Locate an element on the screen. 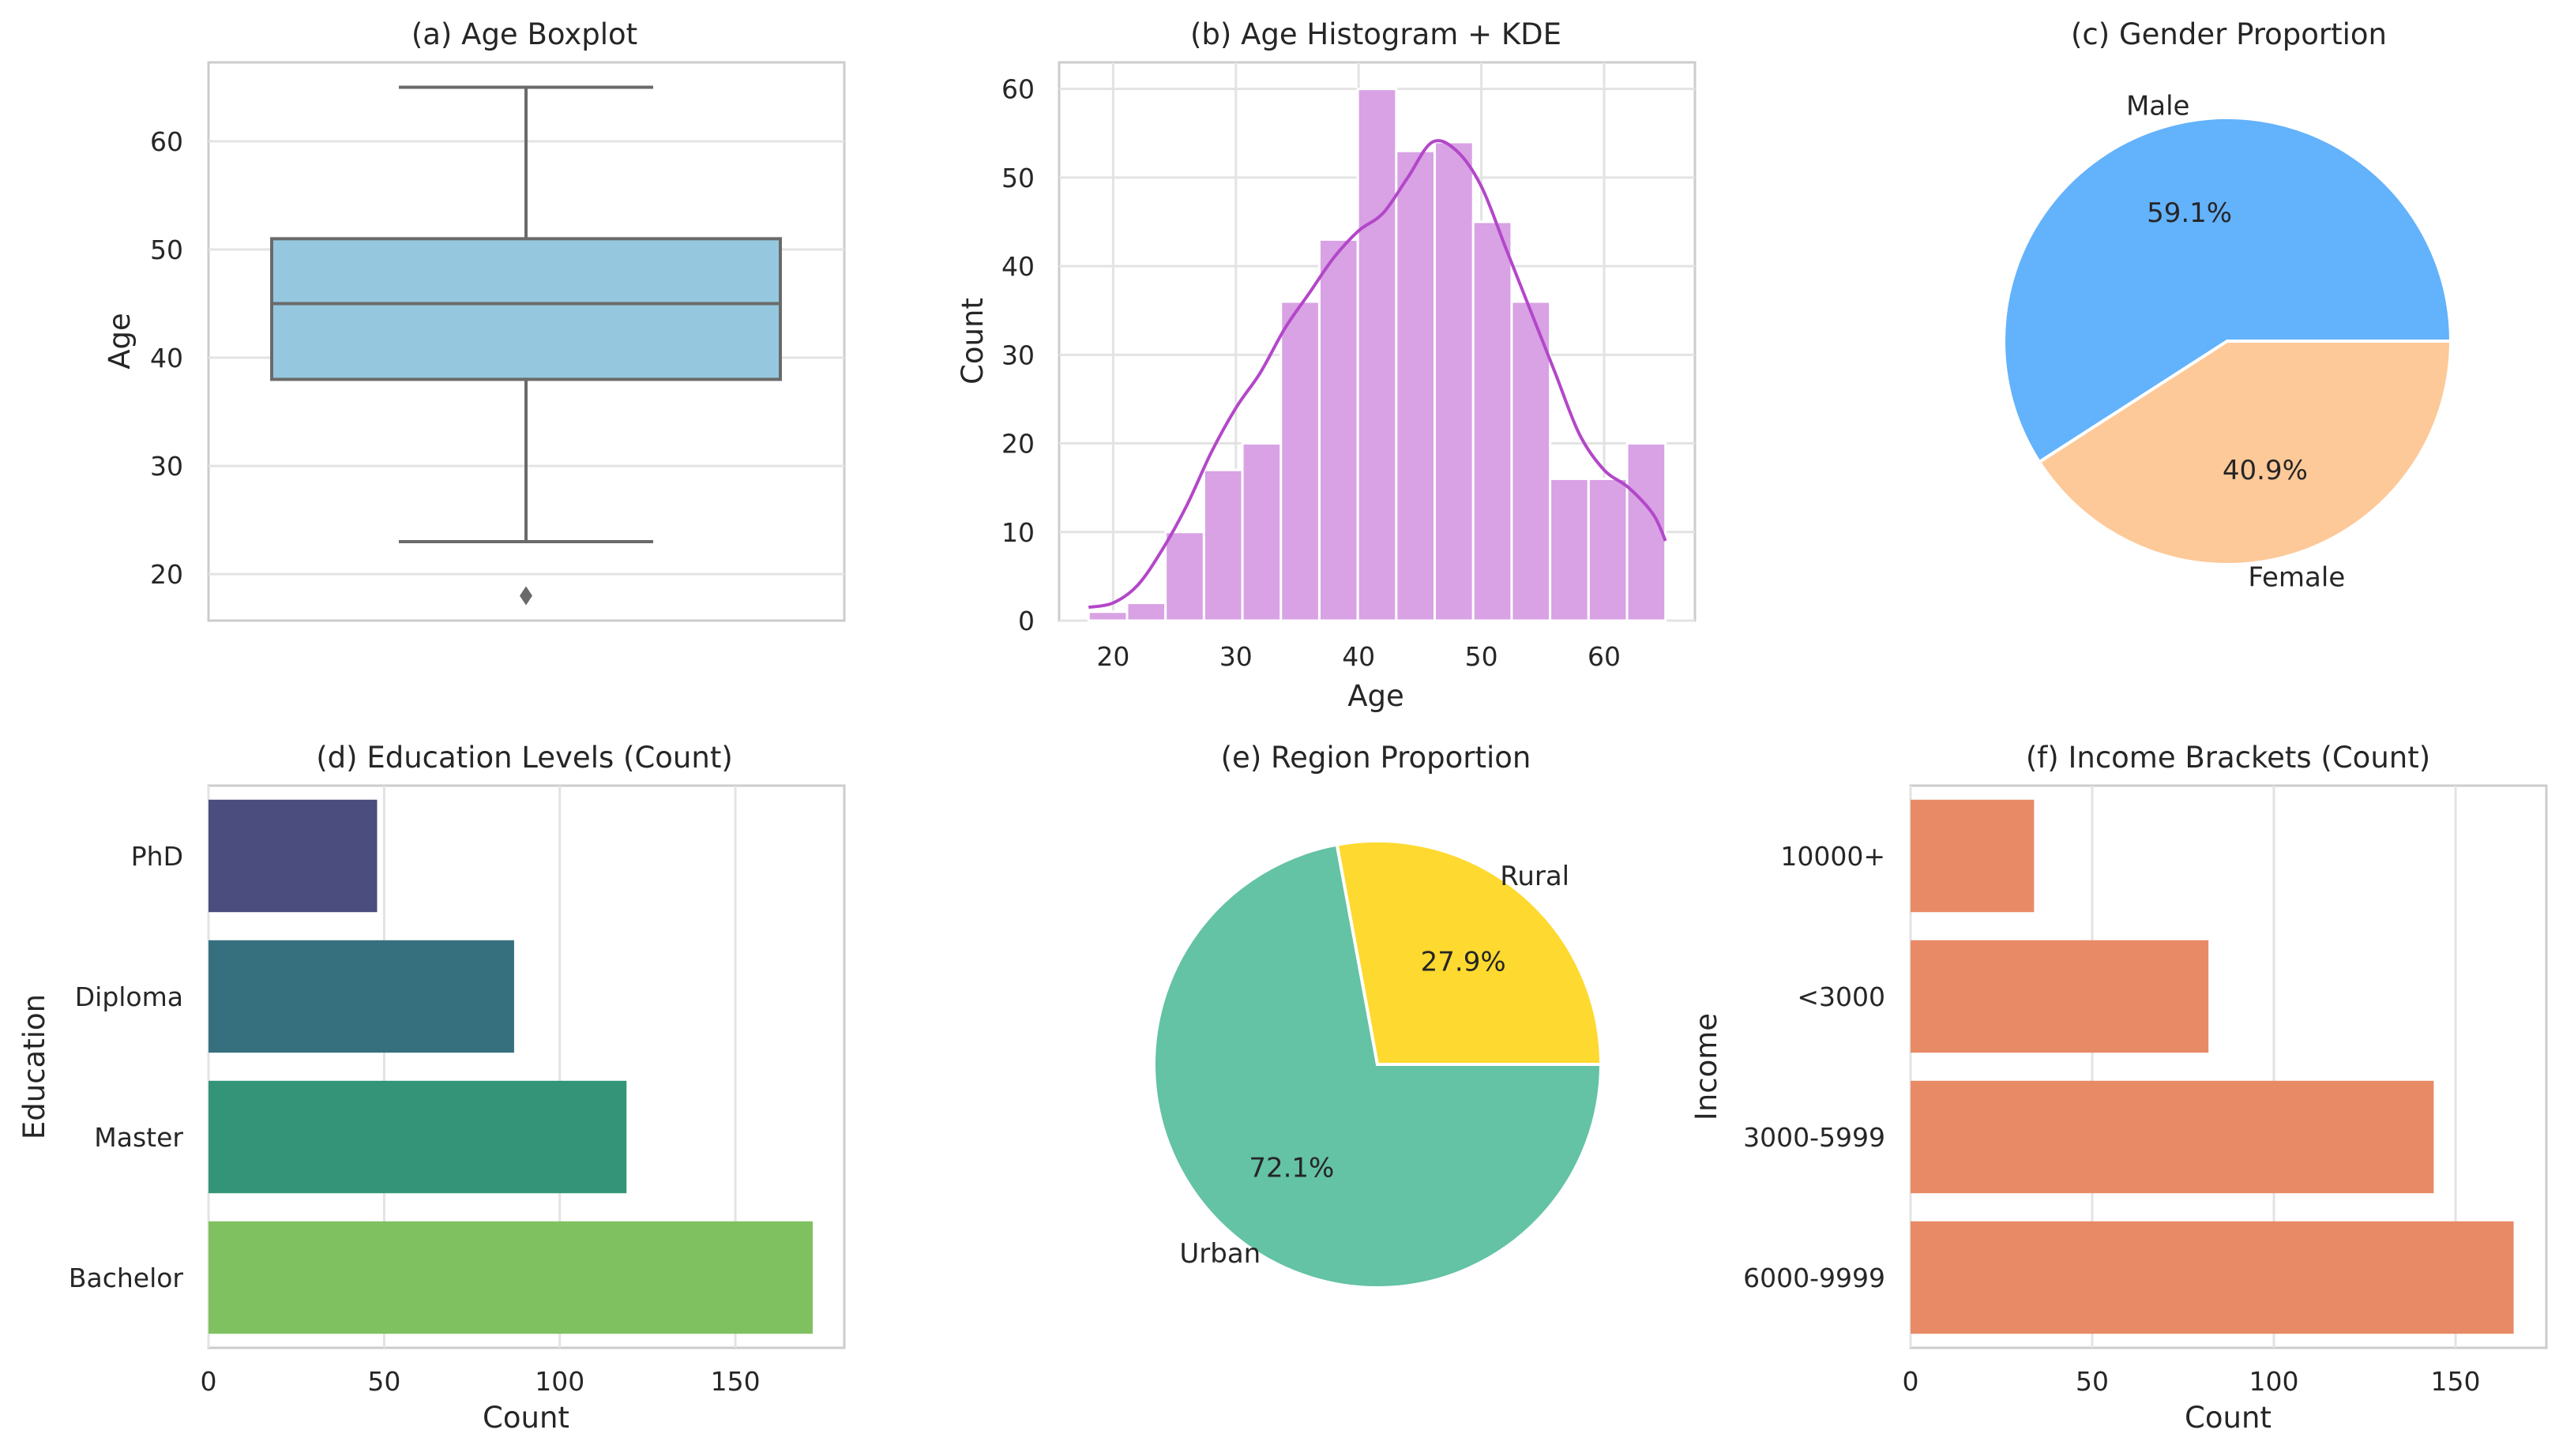  x-tick-label: 20 is located at coordinates (1112, 656).